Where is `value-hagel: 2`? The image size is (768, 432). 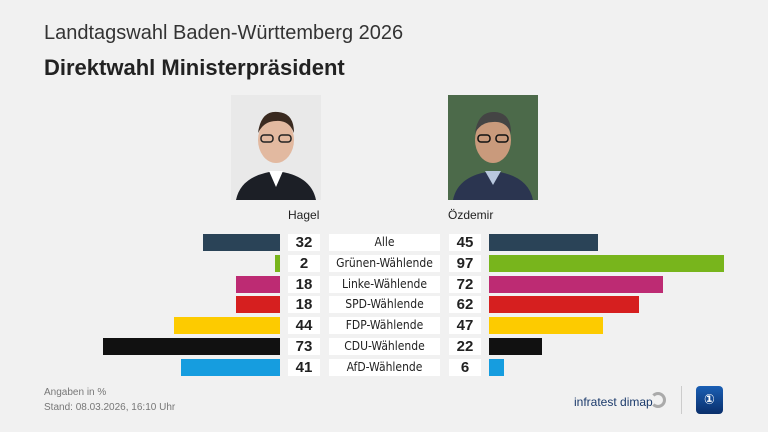 value-hagel: 2 is located at coordinates (304, 263).